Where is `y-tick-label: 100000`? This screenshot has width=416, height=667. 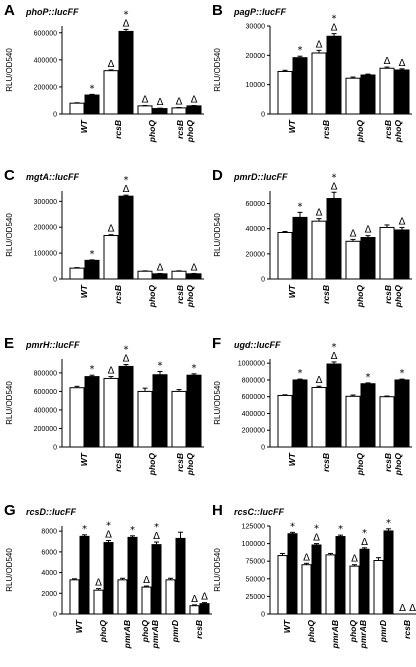 y-tick-label: 100000 is located at coordinates (253, 544).